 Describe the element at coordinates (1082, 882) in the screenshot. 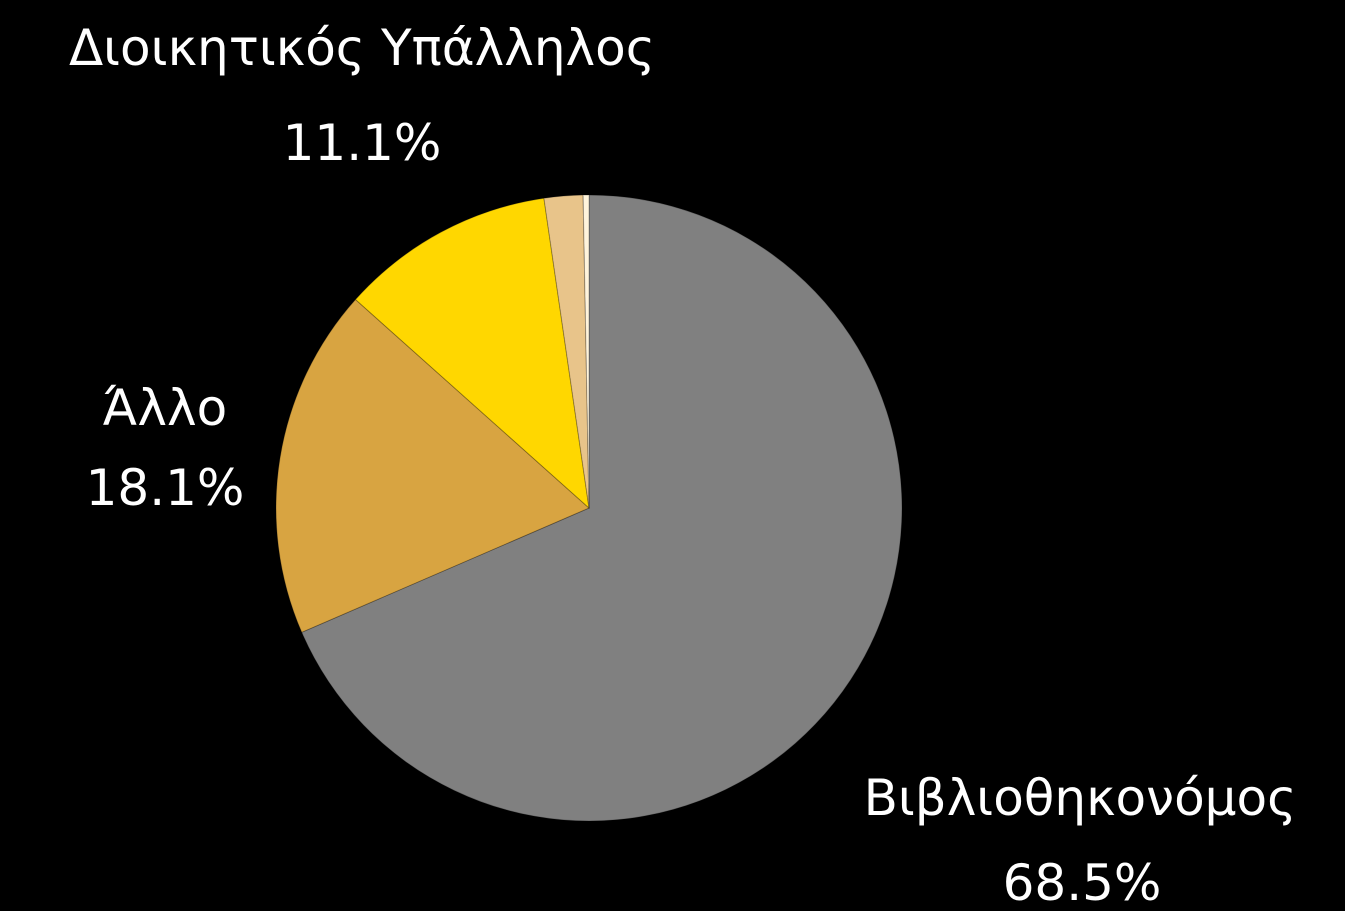

I see `slice-label-value: 68.5%` at that location.